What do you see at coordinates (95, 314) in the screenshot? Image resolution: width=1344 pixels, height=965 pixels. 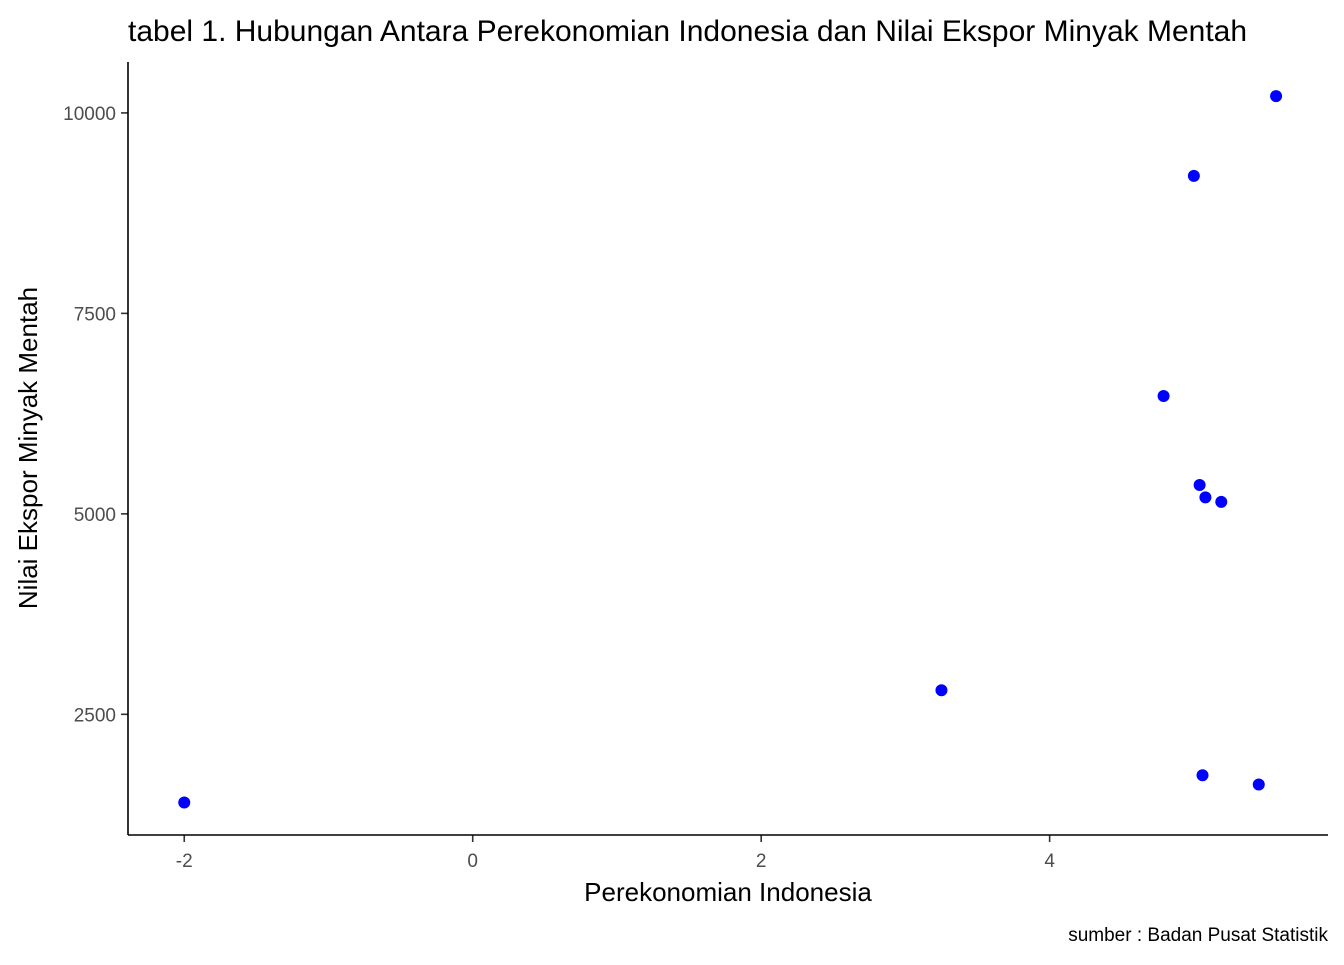 I see `y-tick-label: 7500` at bounding box center [95, 314].